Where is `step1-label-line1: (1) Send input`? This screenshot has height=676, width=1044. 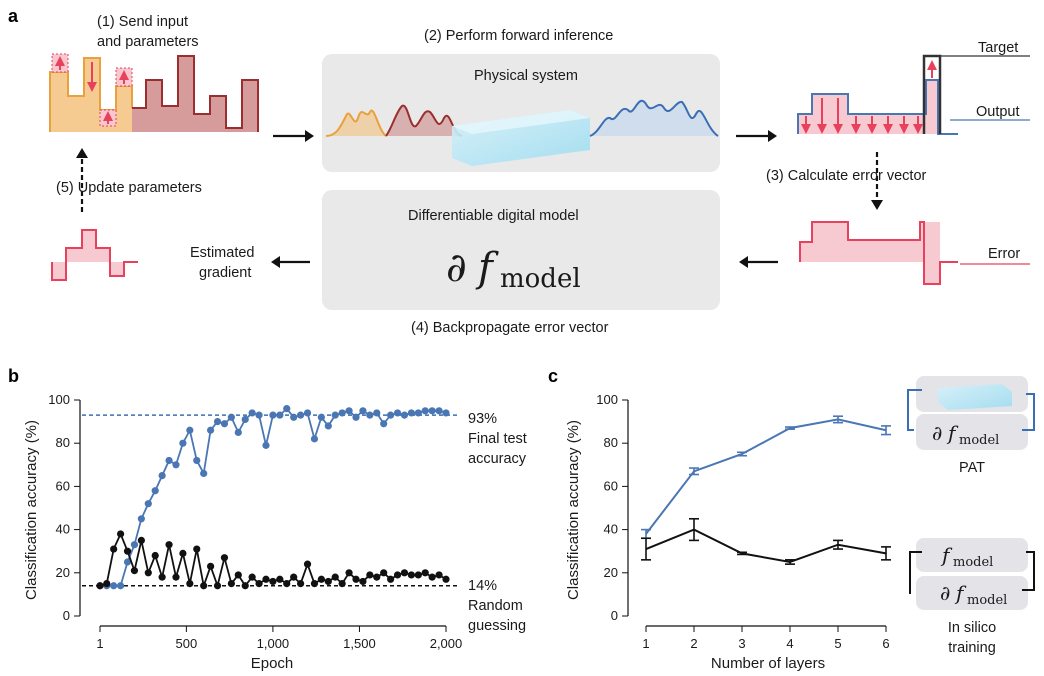
step1-label-line1: (1) Send input is located at coordinates (142, 22).